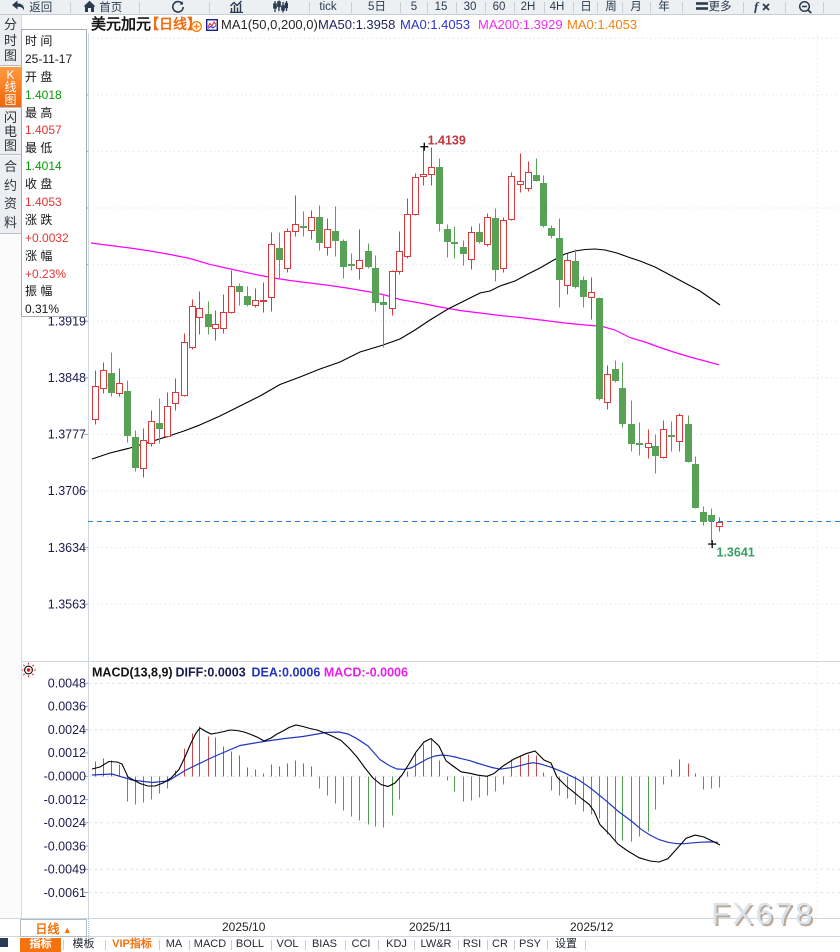  What do you see at coordinates (67, 548) in the screenshot?
I see `svg-text: 1.3634` at bounding box center [67, 548].